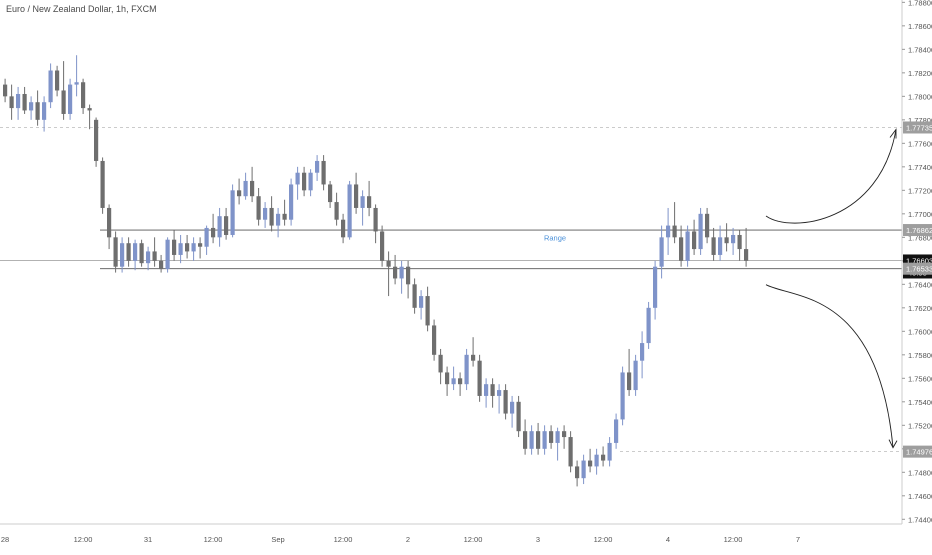 The image size is (932, 555). I want to click on price-tick-label: 1.76000, so click(920, 331).